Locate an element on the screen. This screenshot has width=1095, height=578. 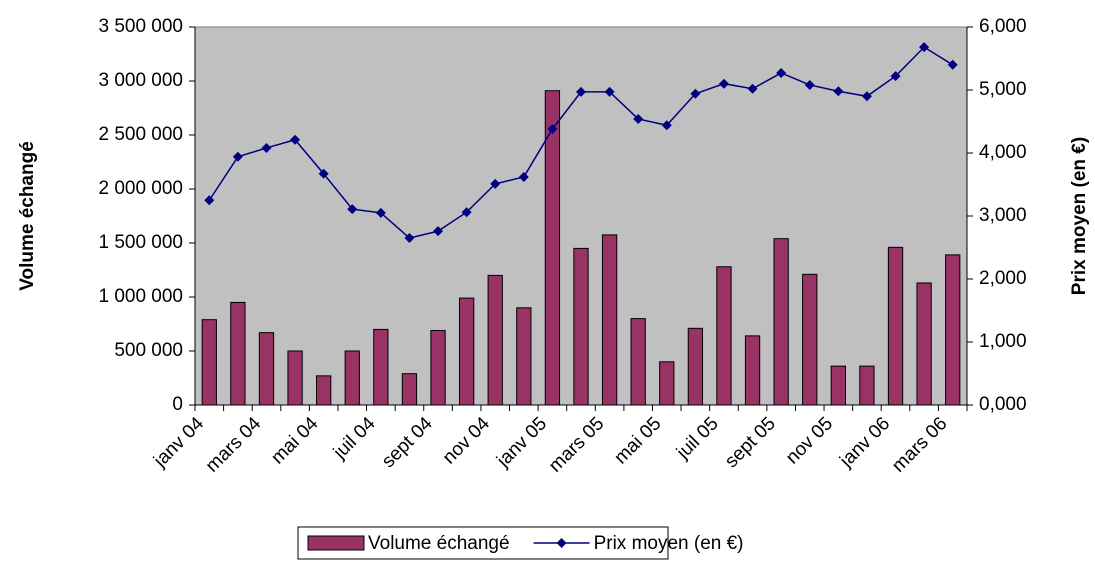
y2-tick-label: 2,000 is located at coordinates (1003, 278).